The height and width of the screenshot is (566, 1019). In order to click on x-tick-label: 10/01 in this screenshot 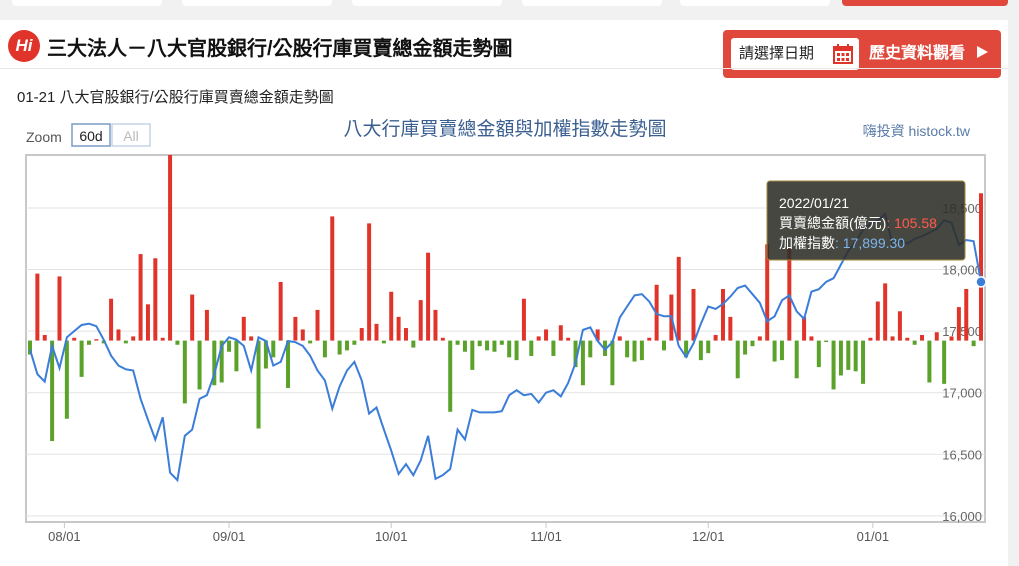, I will do `click(391, 536)`.